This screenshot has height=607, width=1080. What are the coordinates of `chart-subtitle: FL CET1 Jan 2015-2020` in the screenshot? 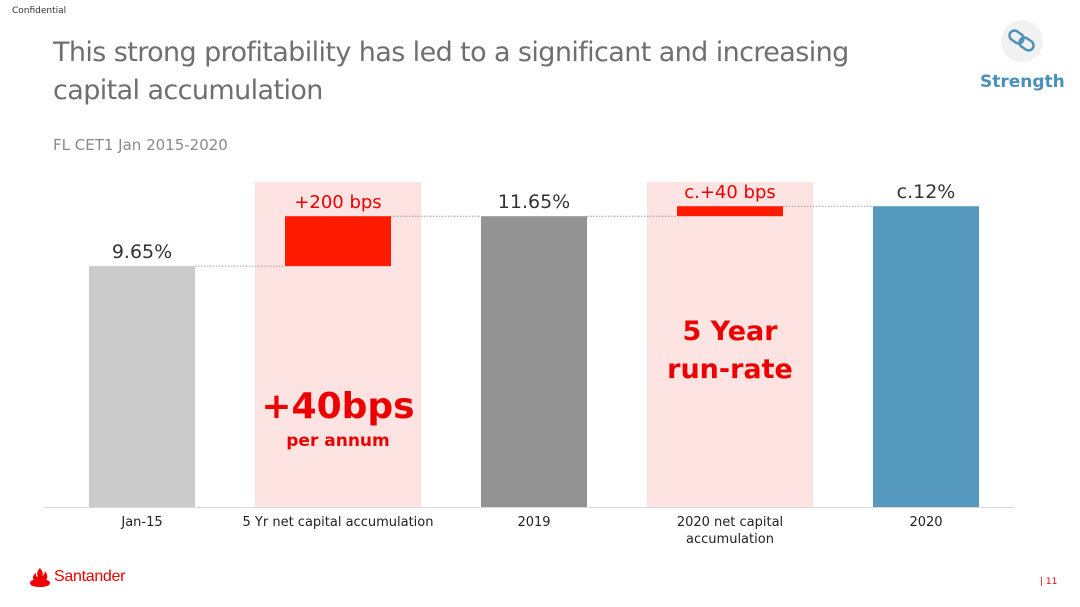 It's located at (140, 145).